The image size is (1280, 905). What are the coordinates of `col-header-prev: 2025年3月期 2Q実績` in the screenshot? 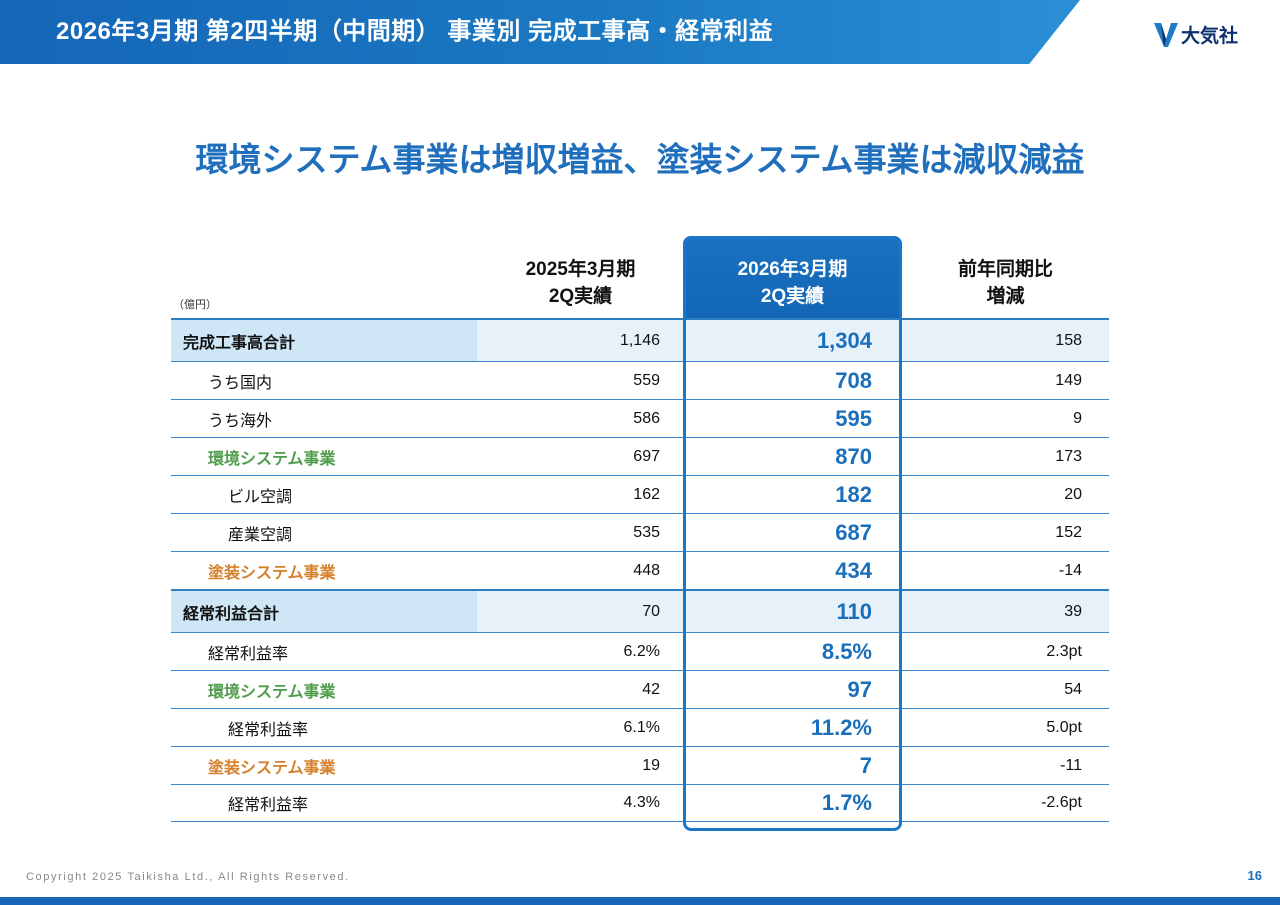 It's located at (580, 283).